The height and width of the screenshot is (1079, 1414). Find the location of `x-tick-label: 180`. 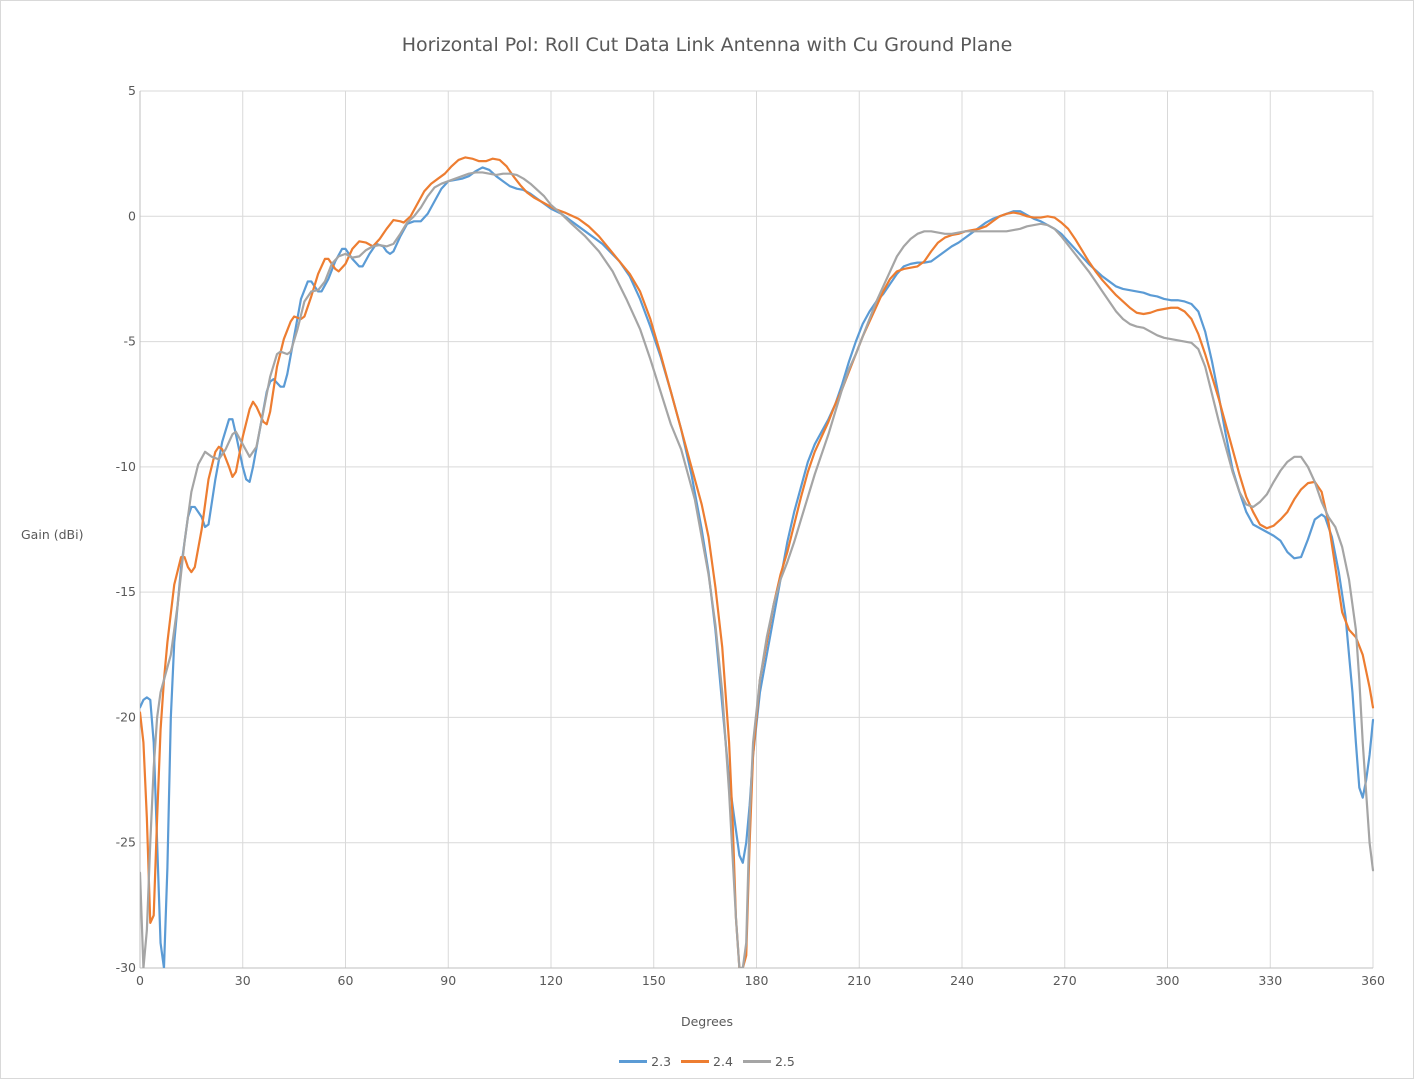

x-tick-label: 180 is located at coordinates (757, 980).